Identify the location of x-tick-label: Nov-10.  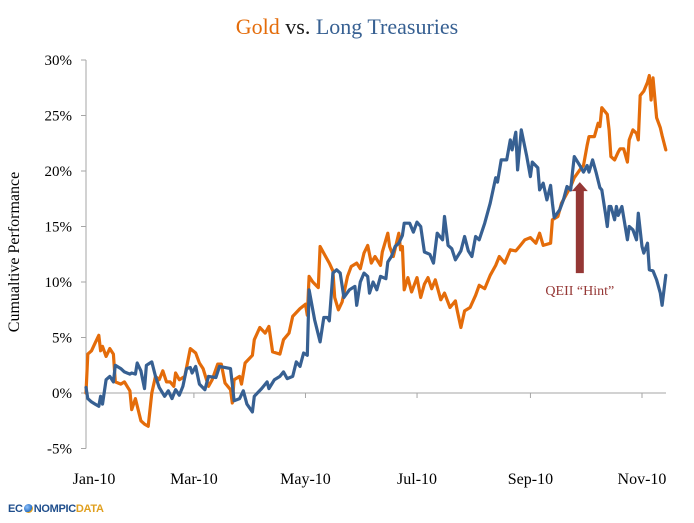
(642, 479).